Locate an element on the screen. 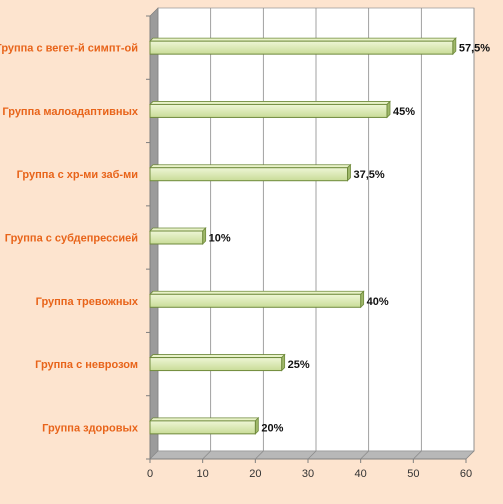 The width and height of the screenshot is (503, 504). x-tick-labels: 0 10 20 30 40 50 60 is located at coordinates (309, 474).